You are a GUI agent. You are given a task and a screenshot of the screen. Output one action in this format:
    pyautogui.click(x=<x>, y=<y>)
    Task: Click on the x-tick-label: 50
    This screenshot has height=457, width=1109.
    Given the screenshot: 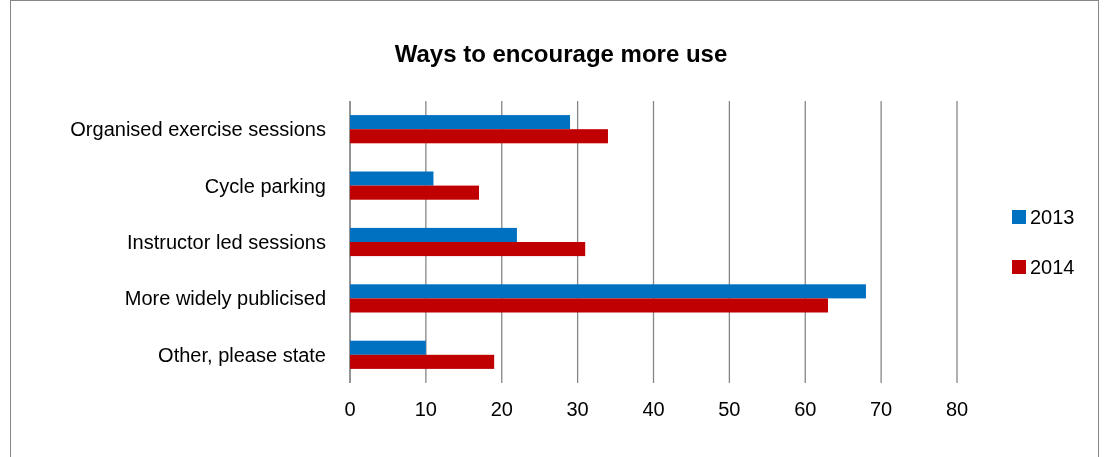 What is the action you would take?
    pyautogui.click(x=729, y=409)
    